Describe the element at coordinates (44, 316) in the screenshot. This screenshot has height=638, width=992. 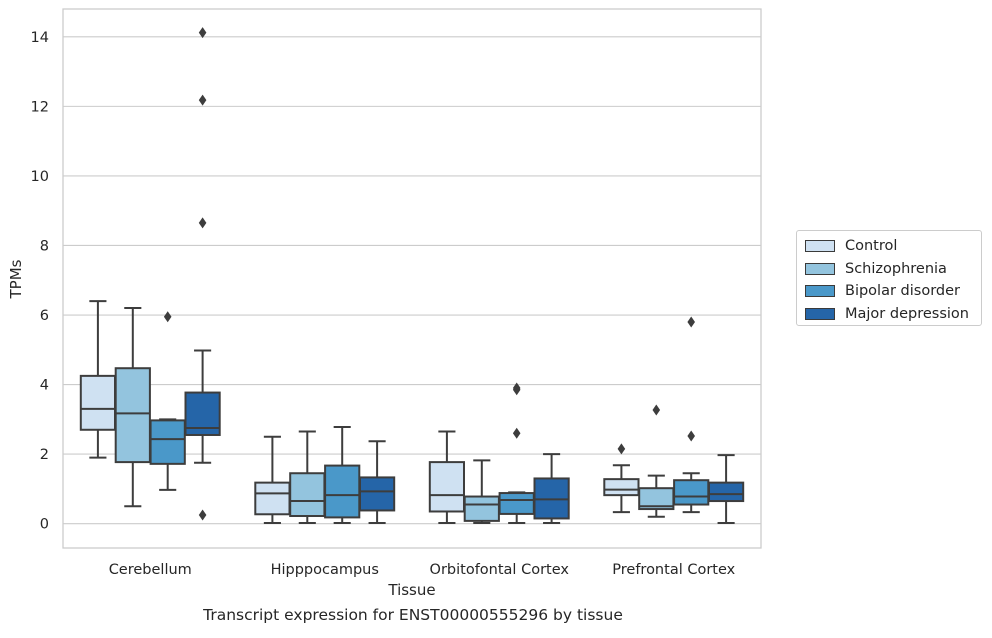
I see `y-tick-label: 6` at that location.